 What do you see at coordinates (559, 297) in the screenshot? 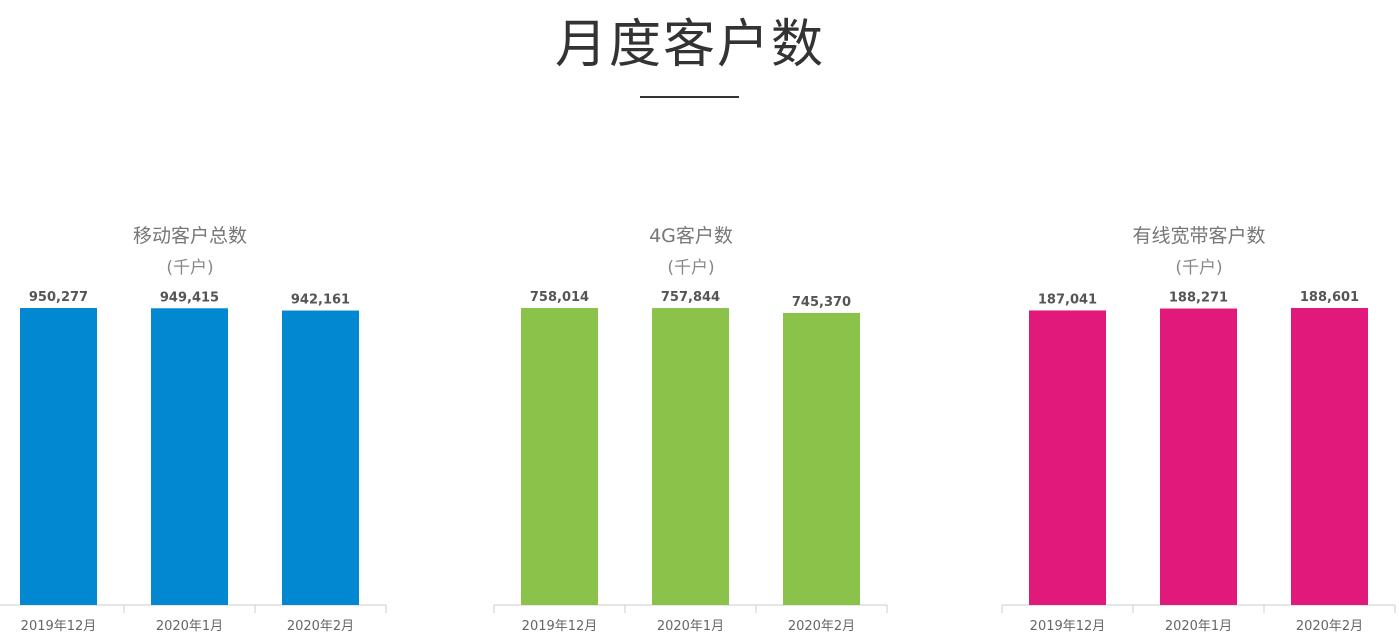
I see `data-label: 758,014` at bounding box center [559, 297].